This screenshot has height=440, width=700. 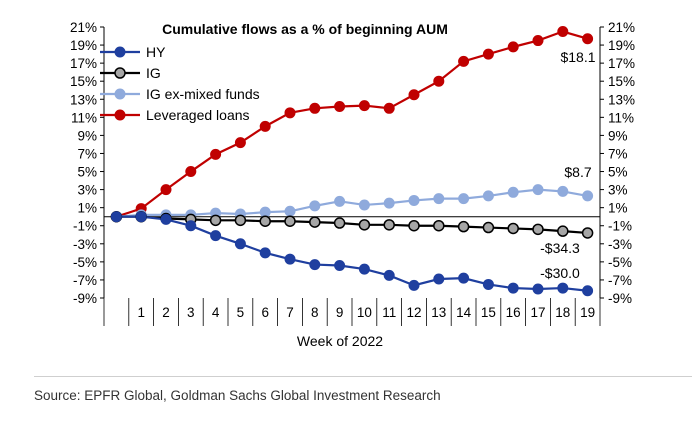 What do you see at coordinates (464, 312) in the screenshot?
I see `x-tick-label: 14` at bounding box center [464, 312].